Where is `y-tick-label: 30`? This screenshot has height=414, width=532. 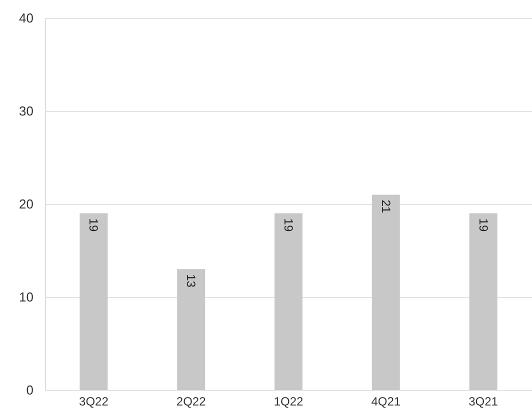 y-tick-label: 30 is located at coordinates (26, 111).